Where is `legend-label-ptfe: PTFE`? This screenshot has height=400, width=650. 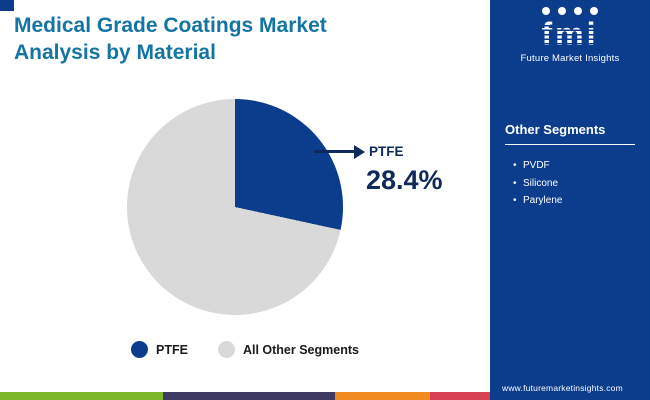
legend-label-ptfe: PTFE is located at coordinates (172, 349).